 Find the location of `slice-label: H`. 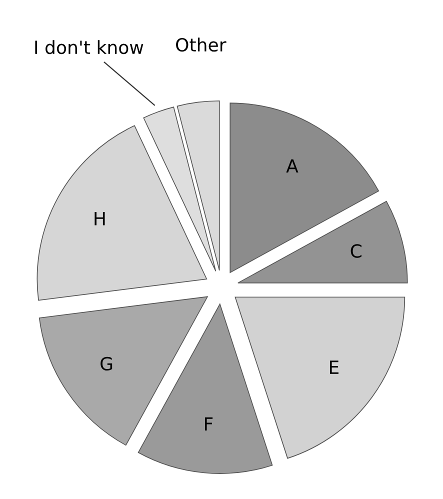

slice-label: H is located at coordinates (99, 219).